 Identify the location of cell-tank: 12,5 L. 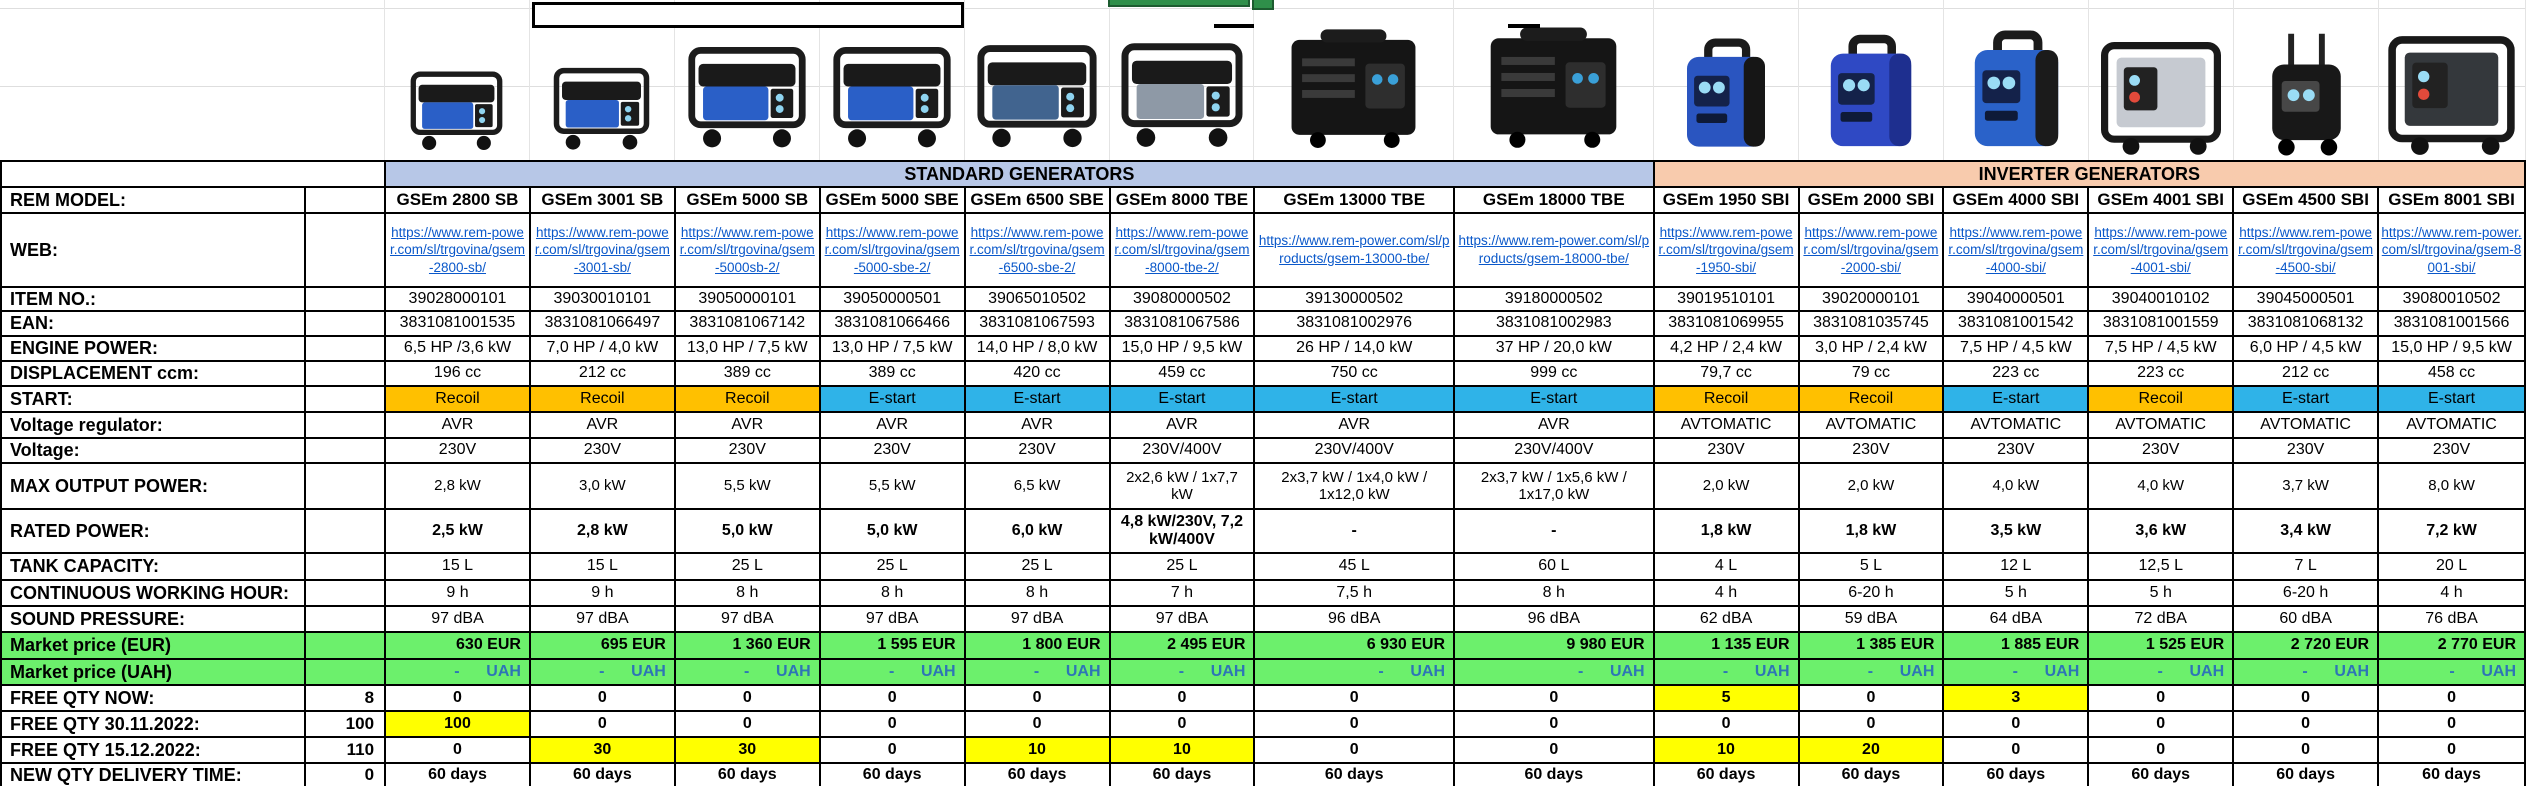
(2161, 566).